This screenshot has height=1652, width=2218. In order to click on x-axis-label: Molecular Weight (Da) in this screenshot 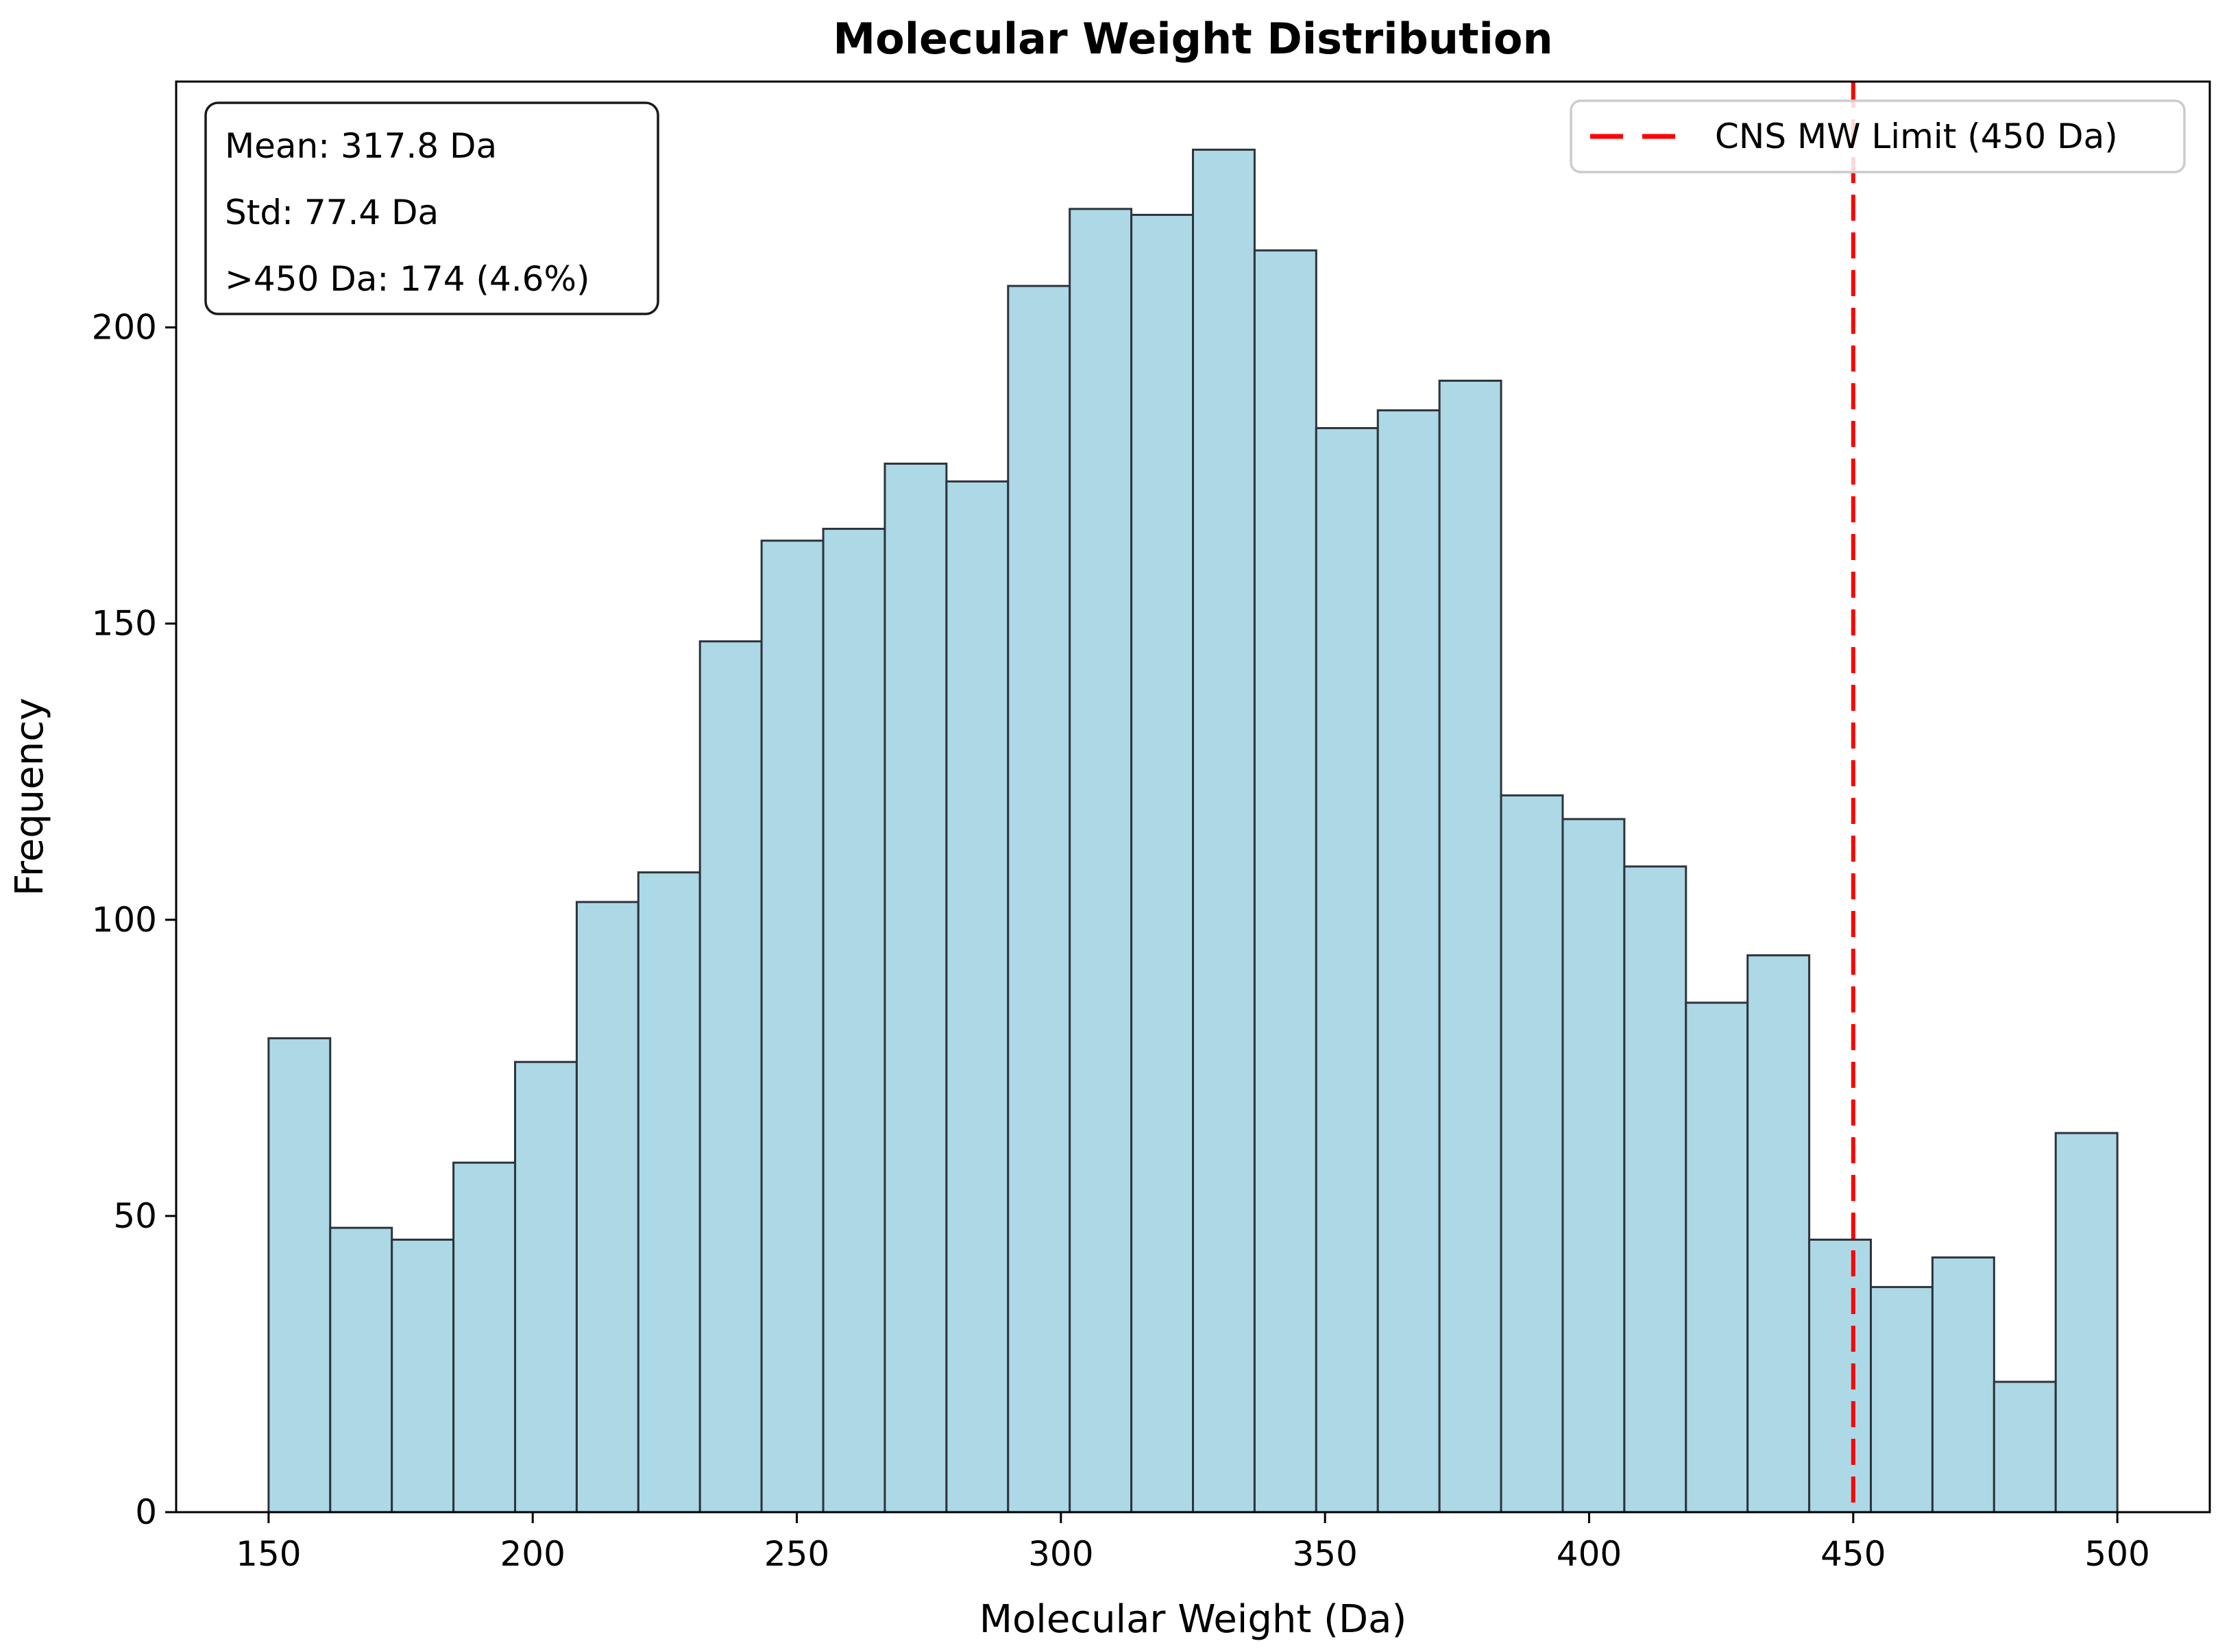, I will do `click(1193, 1619)`.